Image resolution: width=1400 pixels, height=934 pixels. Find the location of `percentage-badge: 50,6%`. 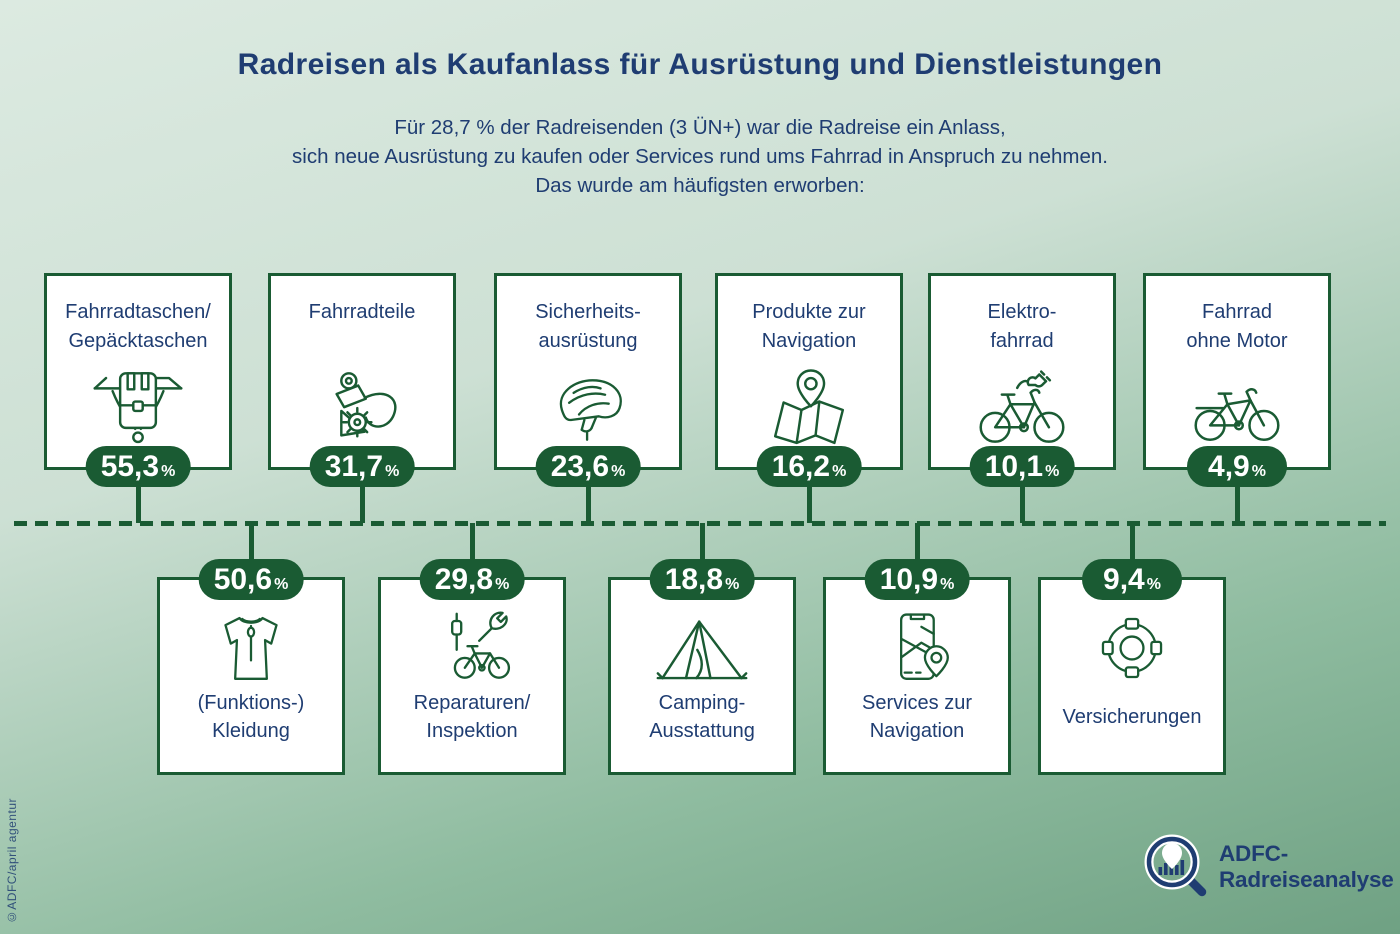

percentage-badge: 50,6% is located at coordinates (251, 579).